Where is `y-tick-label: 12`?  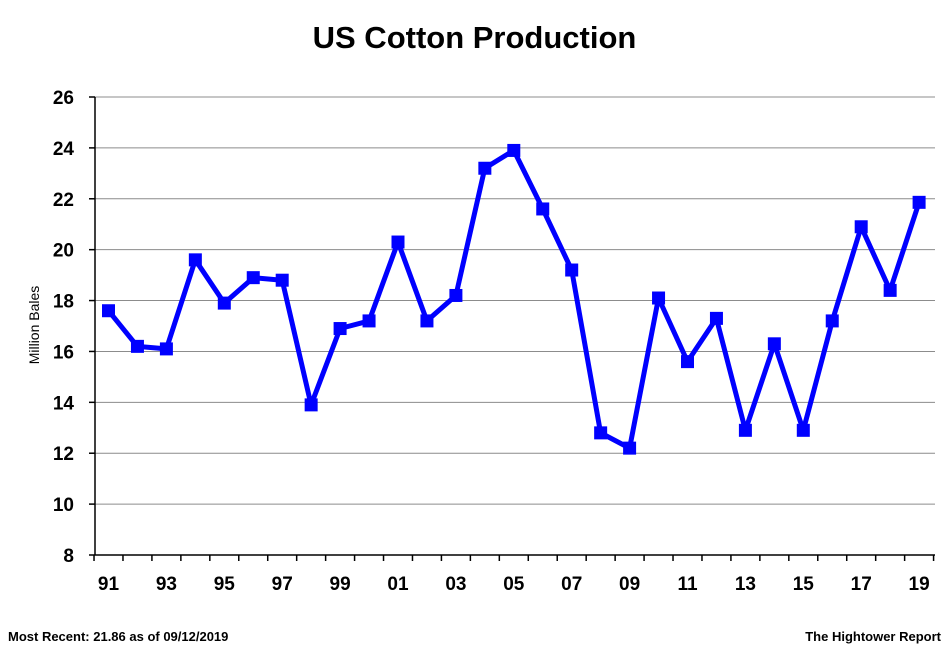 y-tick-label: 12 is located at coordinates (63, 454).